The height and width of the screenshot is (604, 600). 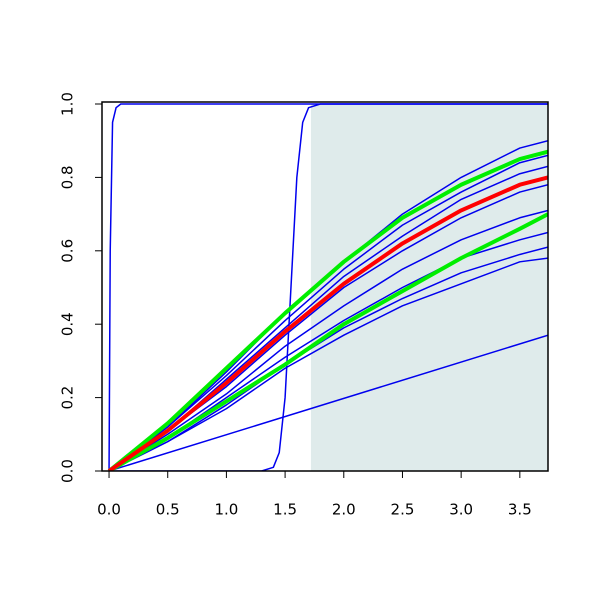 I want to click on x-tick-label: 0.0, so click(x=109, y=510).